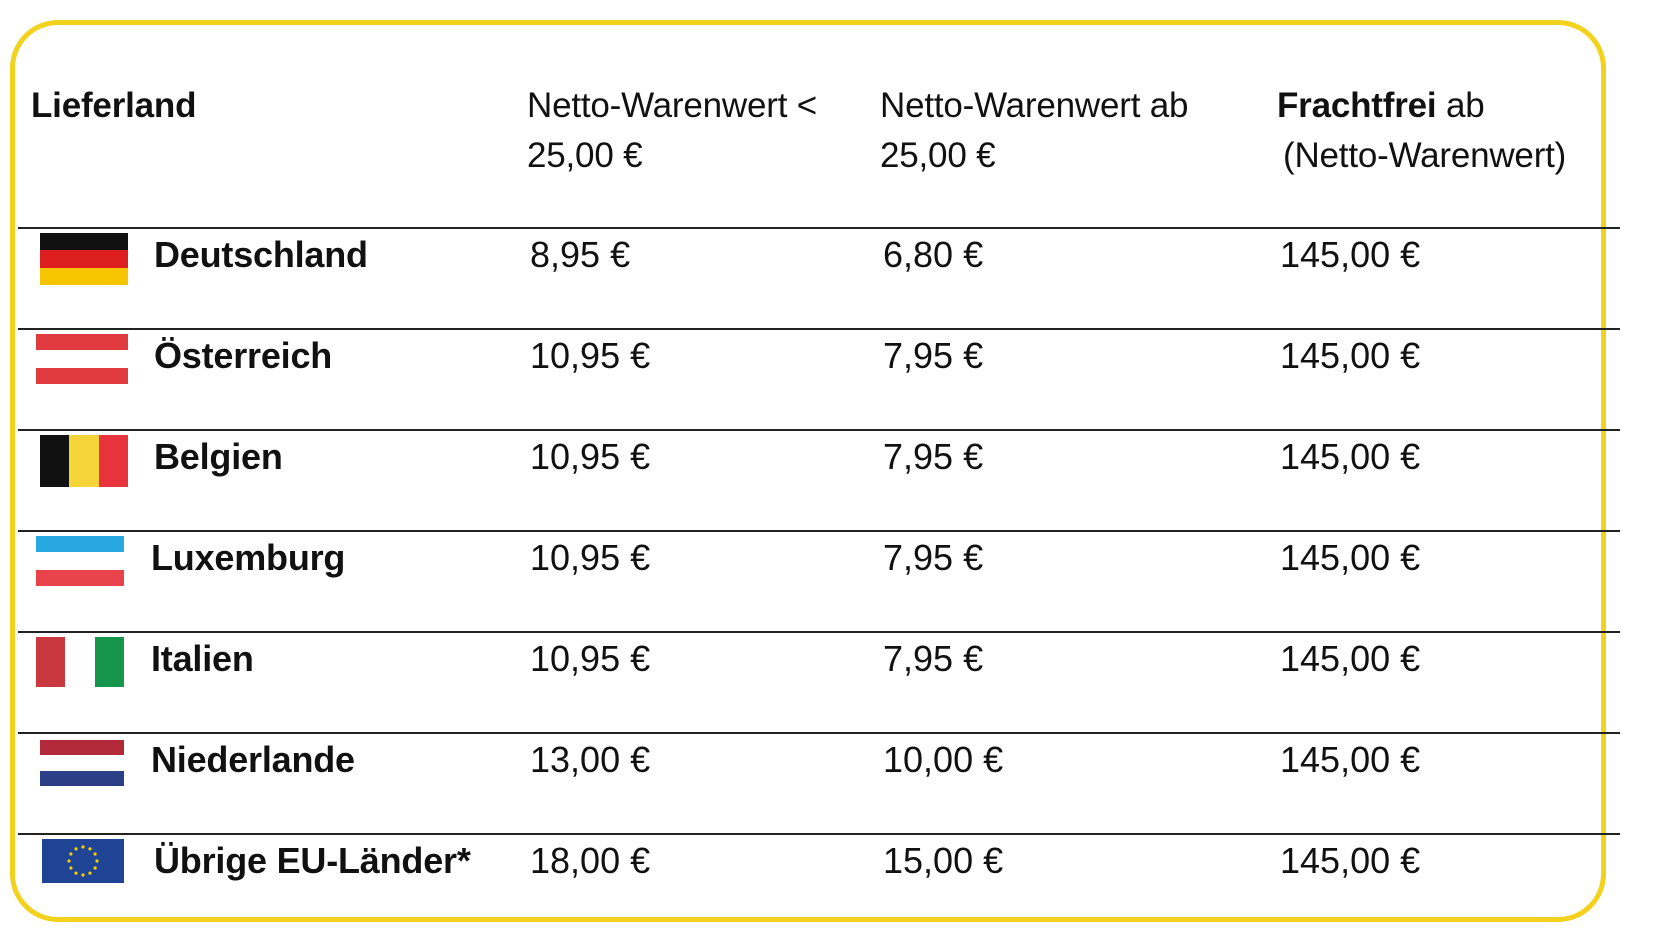  What do you see at coordinates (248, 557) in the screenshot?
I see `country-name: Luxemburg` at bounding box center [248, 557].